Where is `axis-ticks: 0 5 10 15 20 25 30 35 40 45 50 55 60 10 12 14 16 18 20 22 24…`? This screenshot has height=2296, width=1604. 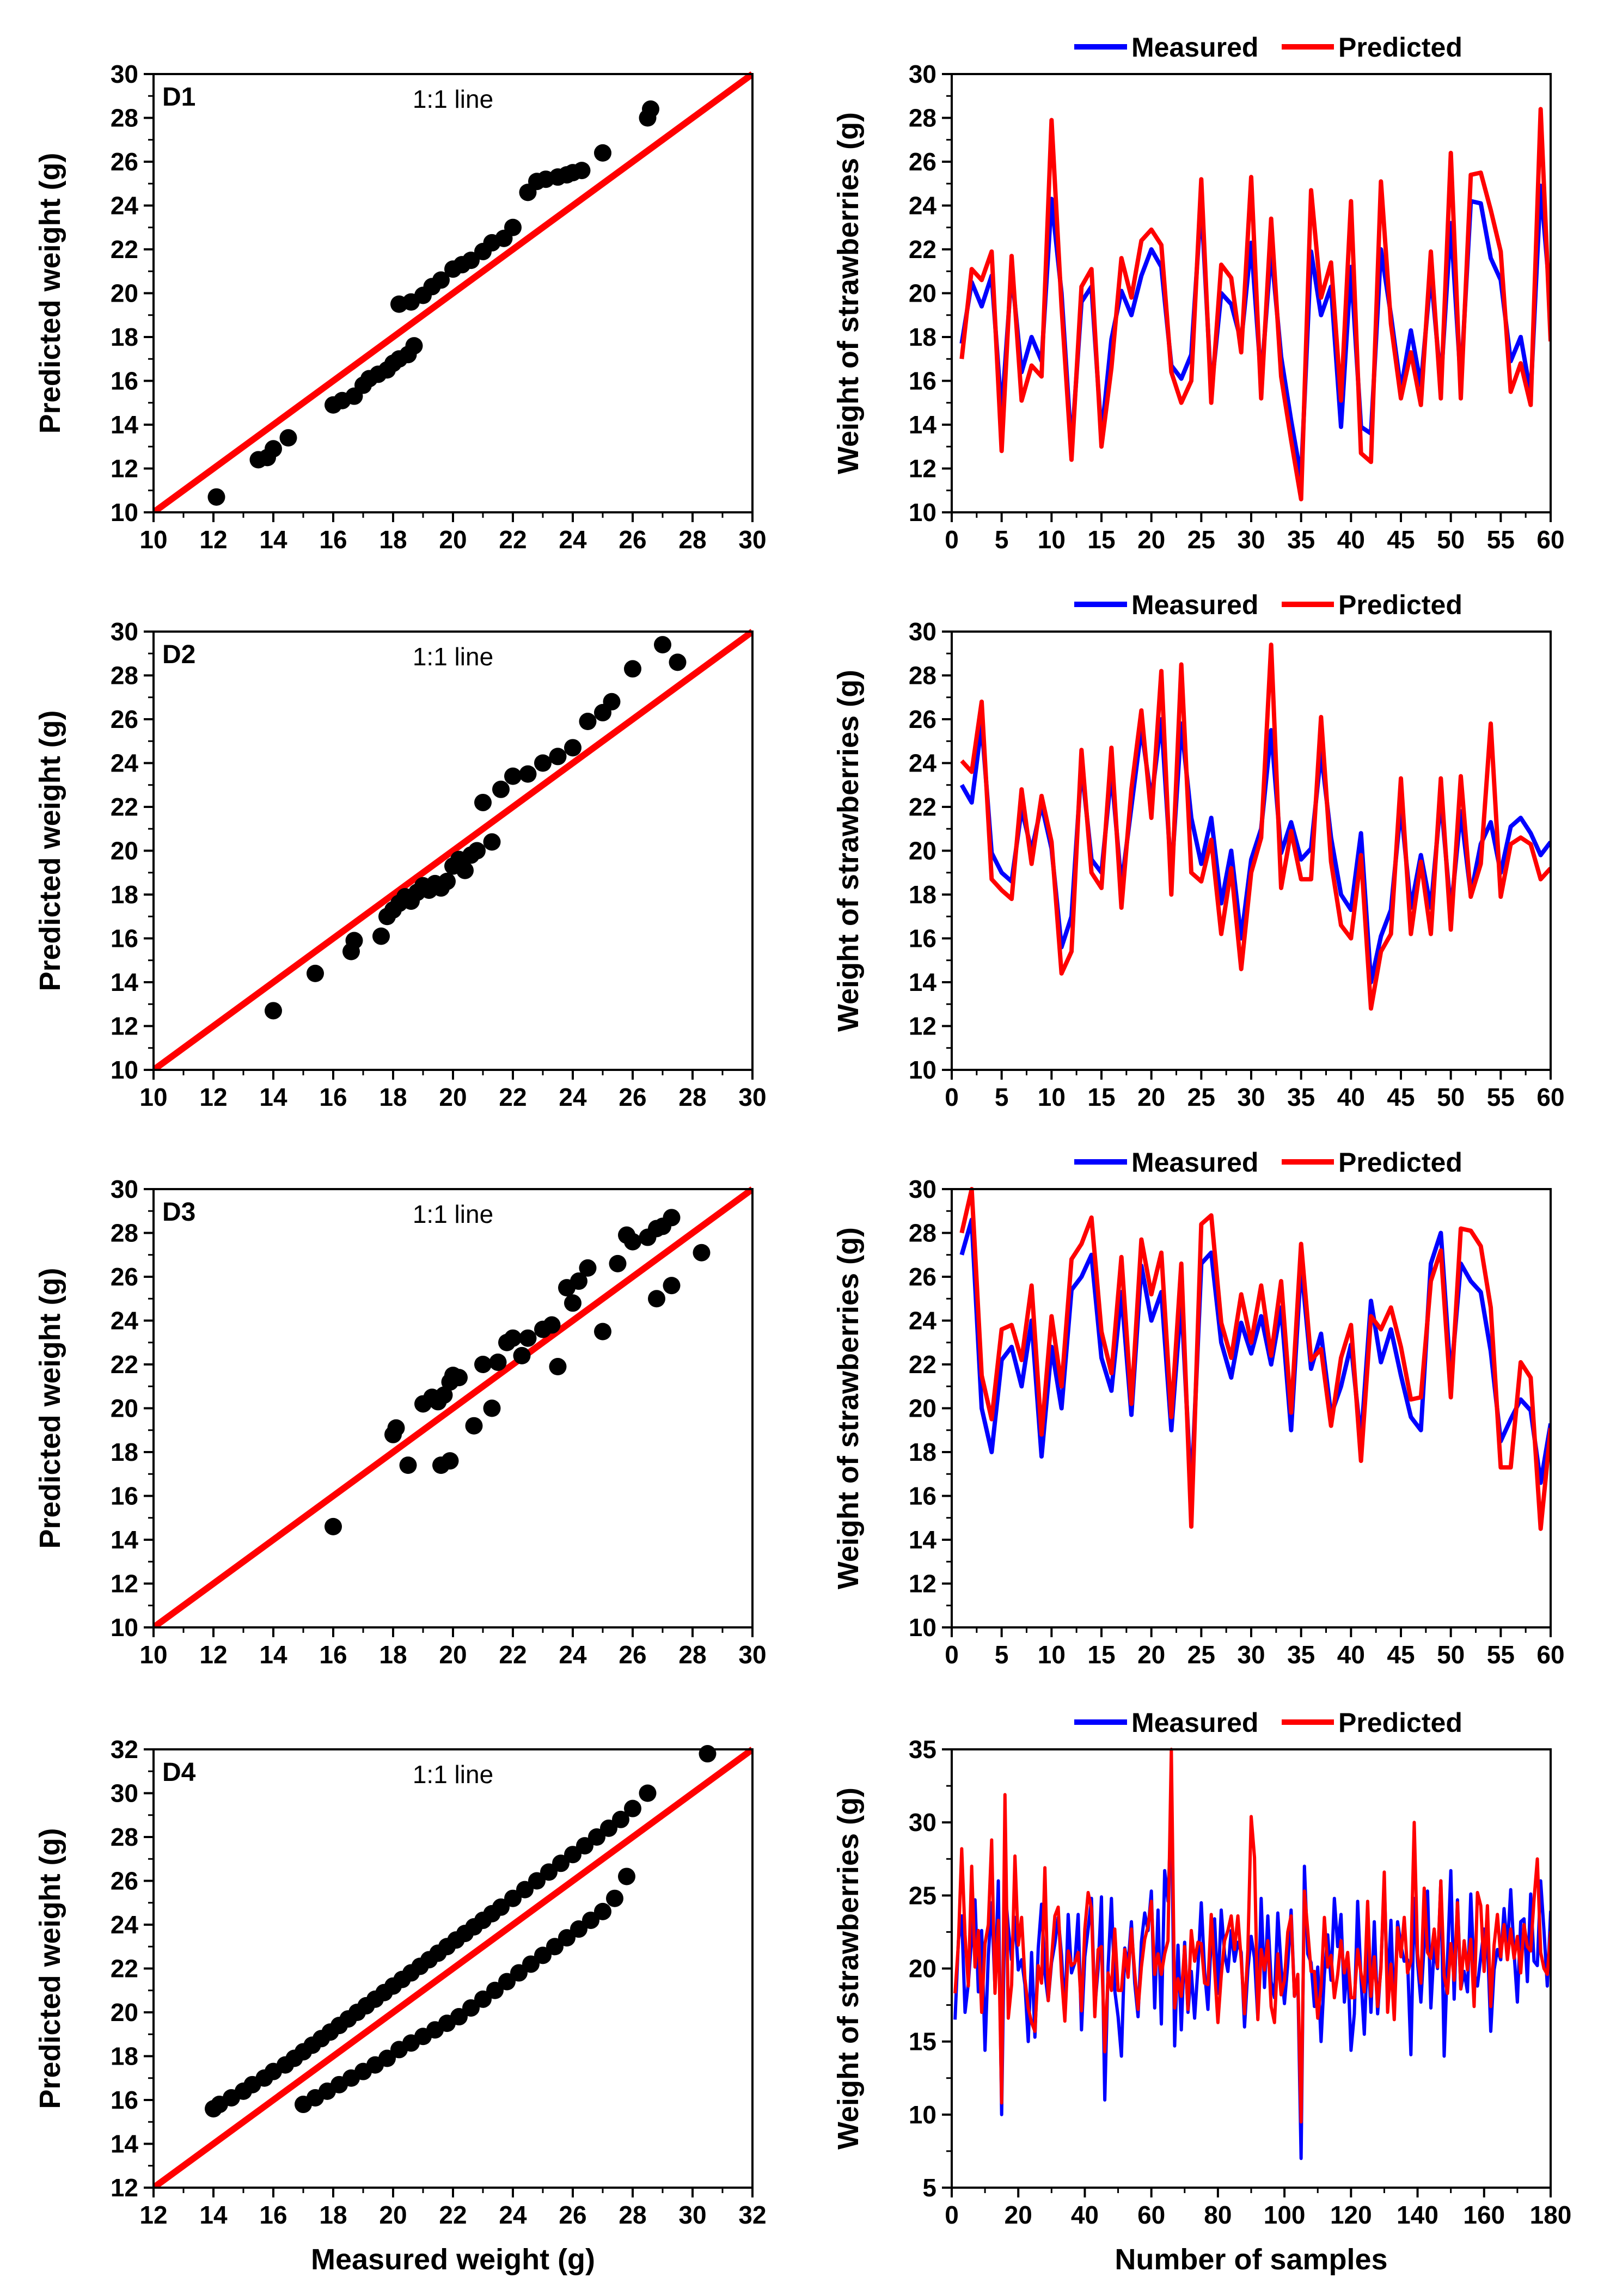 axis-ticks: 0 5 10 15 20 25 30 35 40 45 50 55 60 10 12 14 16 18 20 22 24… is located at coordinates (1237, 1422).